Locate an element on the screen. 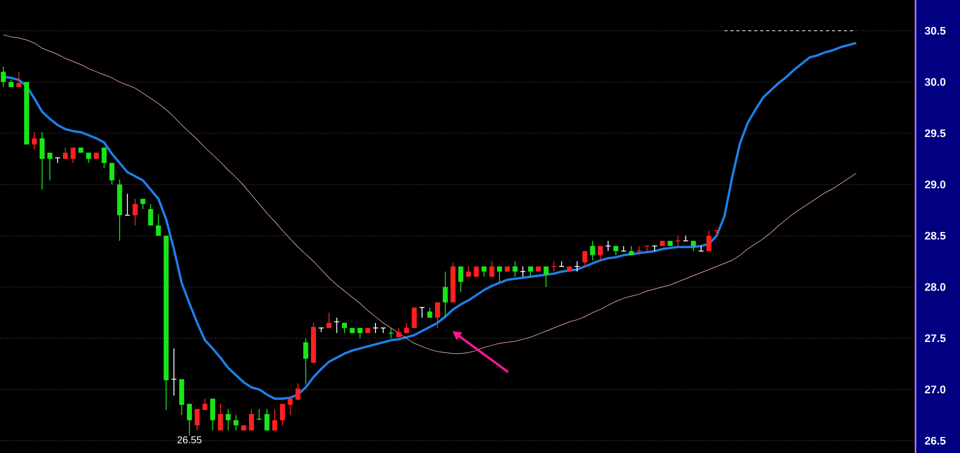 This screenshot has height=453, width=960. y-tick-label: 29.0 is located at coordinates (935, 184).